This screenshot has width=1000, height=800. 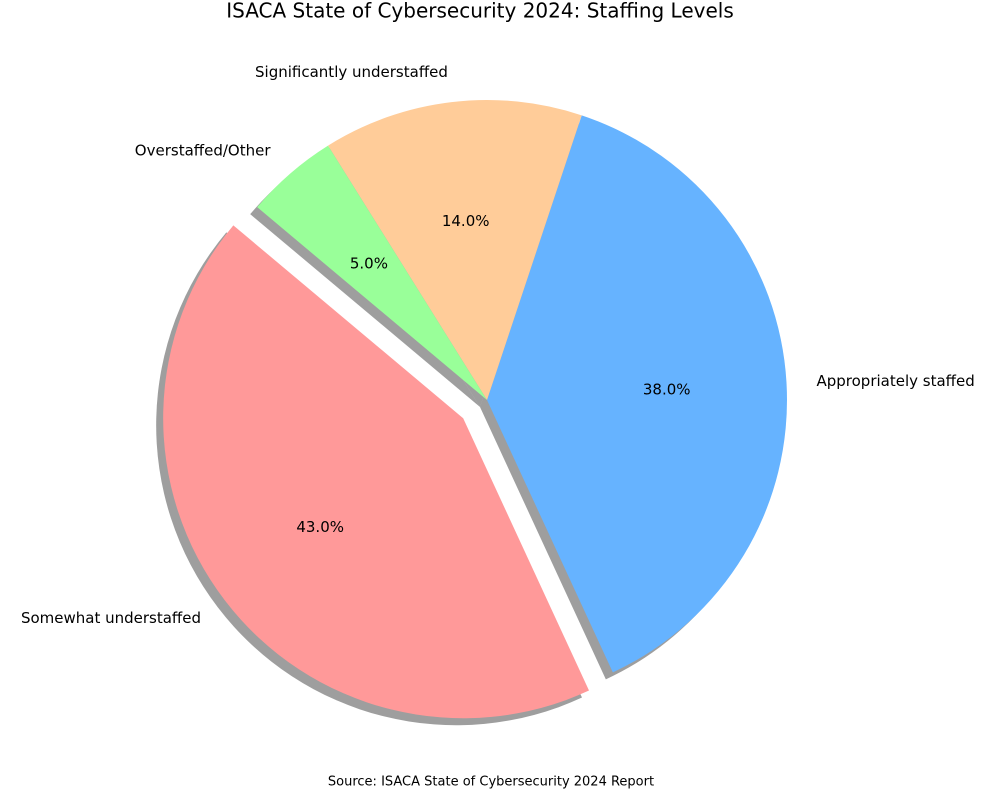 I want to click on percent-label: 5.0%, so click(x=369, y=264).